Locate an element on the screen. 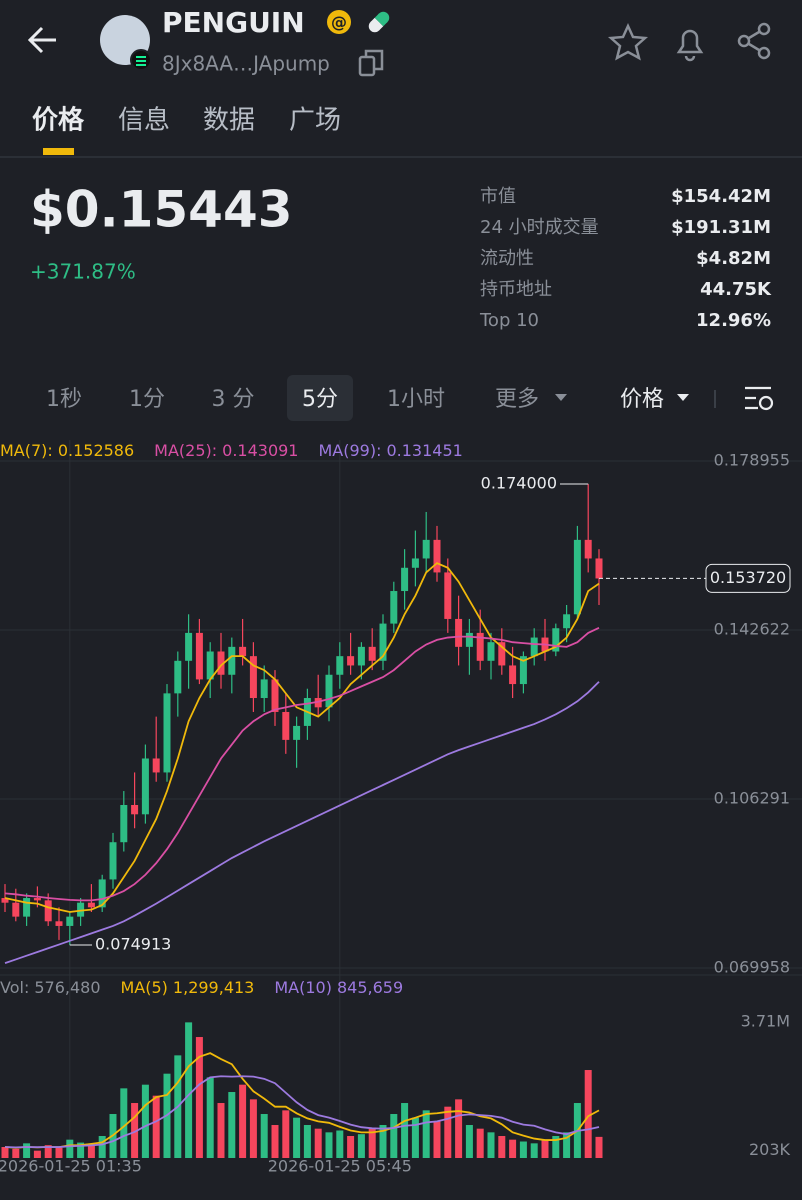  tab-indicator is located at coordinates (58, 151).